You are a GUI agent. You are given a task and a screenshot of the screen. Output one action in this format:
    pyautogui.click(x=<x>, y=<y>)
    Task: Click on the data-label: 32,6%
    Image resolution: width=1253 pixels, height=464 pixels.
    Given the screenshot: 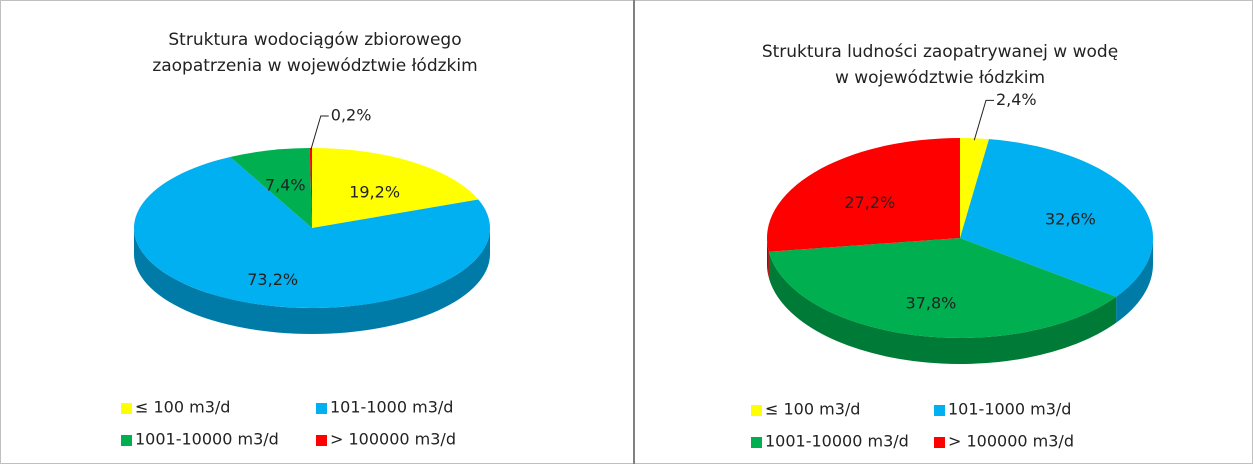 What is the action you would take?
    pyautogui.click(x=1070, y=219)
    